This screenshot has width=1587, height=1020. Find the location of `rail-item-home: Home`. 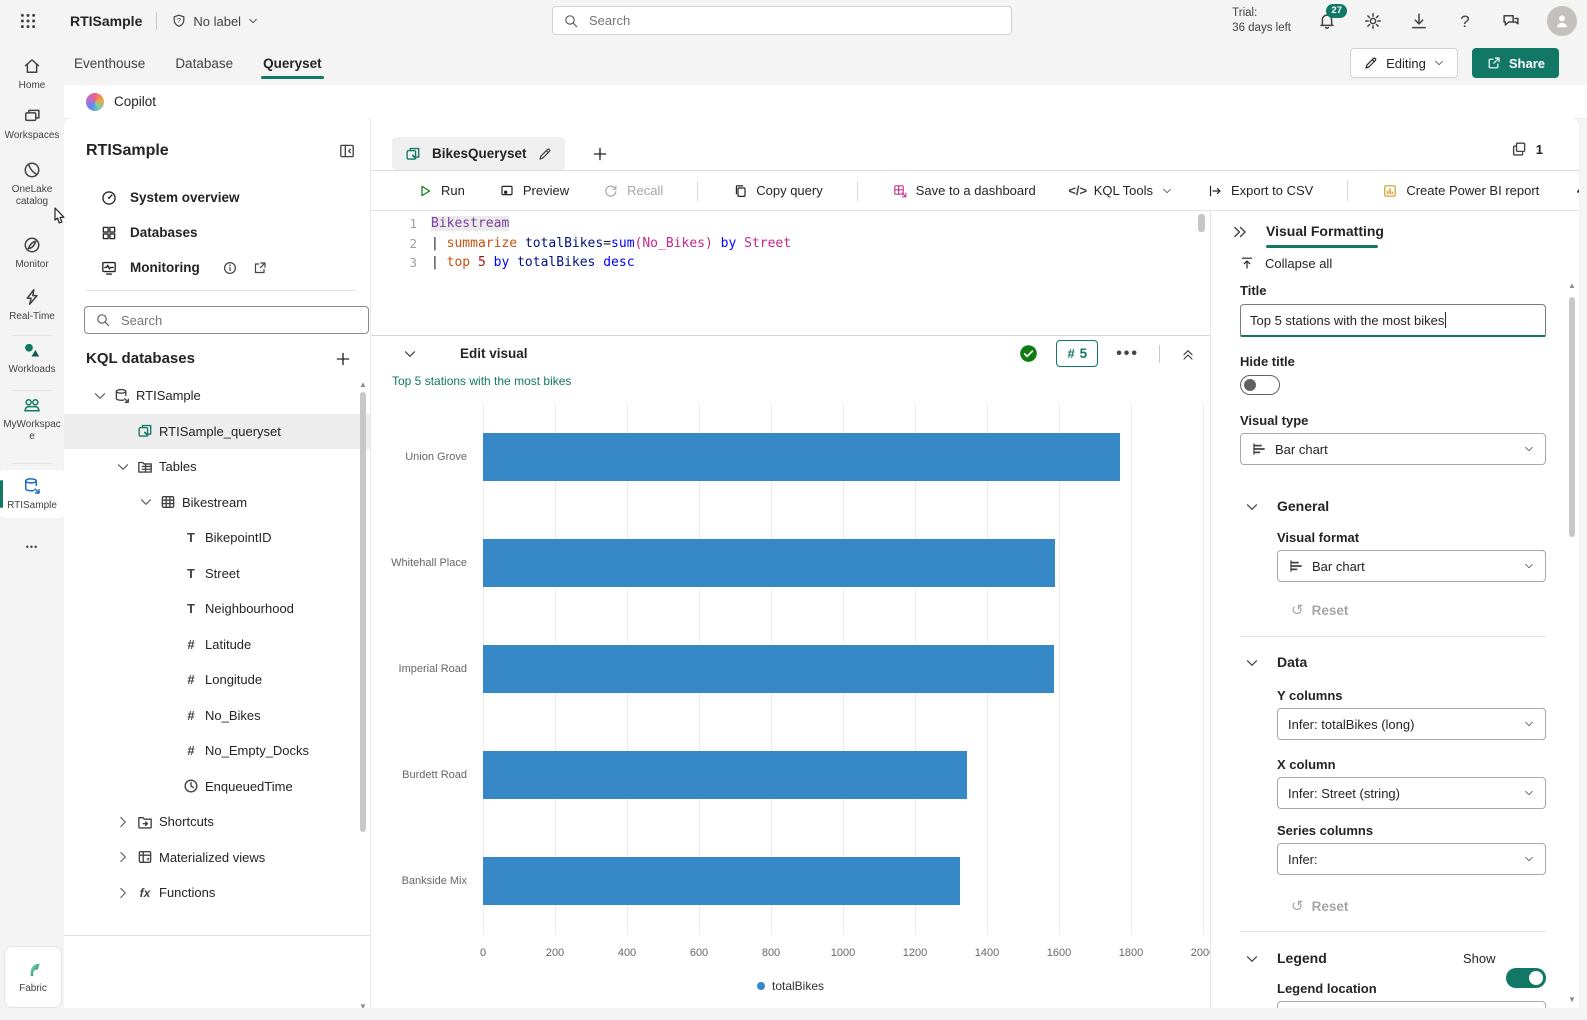

rail-item-home: Home is located at coordinates (32, 74).